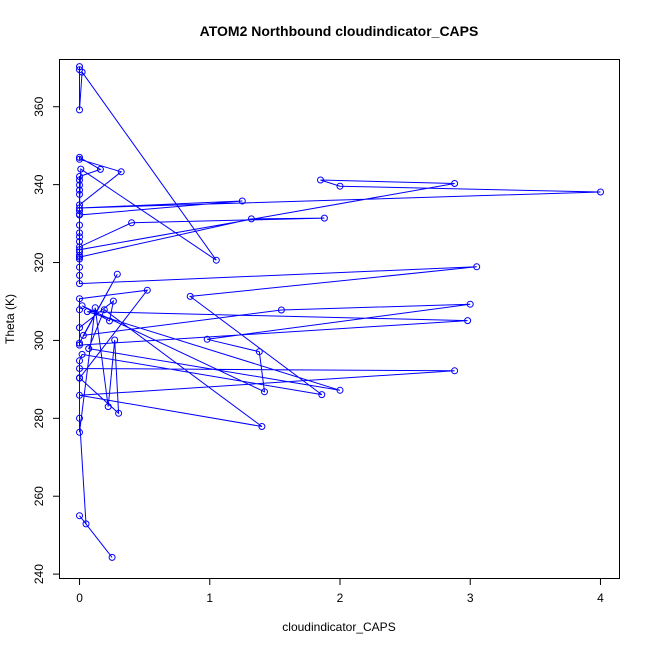  What do you see at coordinates (10, 319) in the screenshot?
I see `y-axis-label: Theta (K)` at bounding box center [10, 319].